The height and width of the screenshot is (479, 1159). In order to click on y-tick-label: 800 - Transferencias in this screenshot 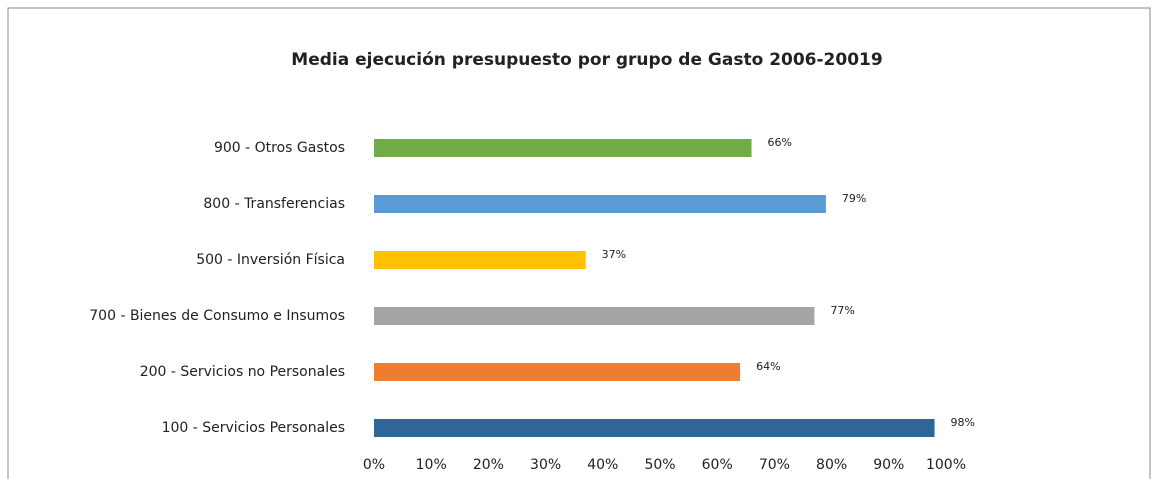, I will do `click(274, 204)`.